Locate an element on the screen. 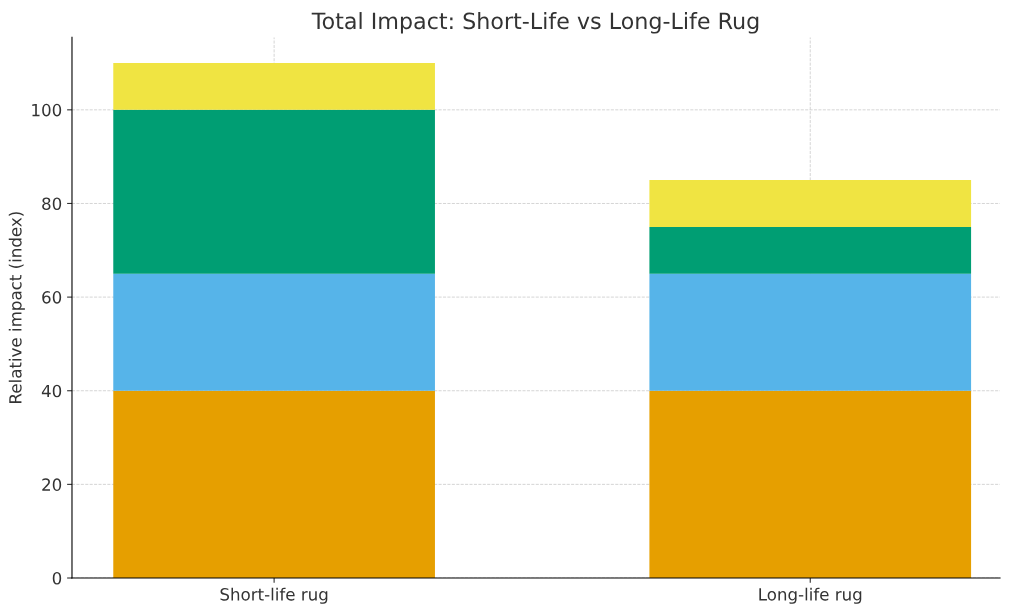  x-tick-label: Long-life rug is located at coordinates (810, 595).